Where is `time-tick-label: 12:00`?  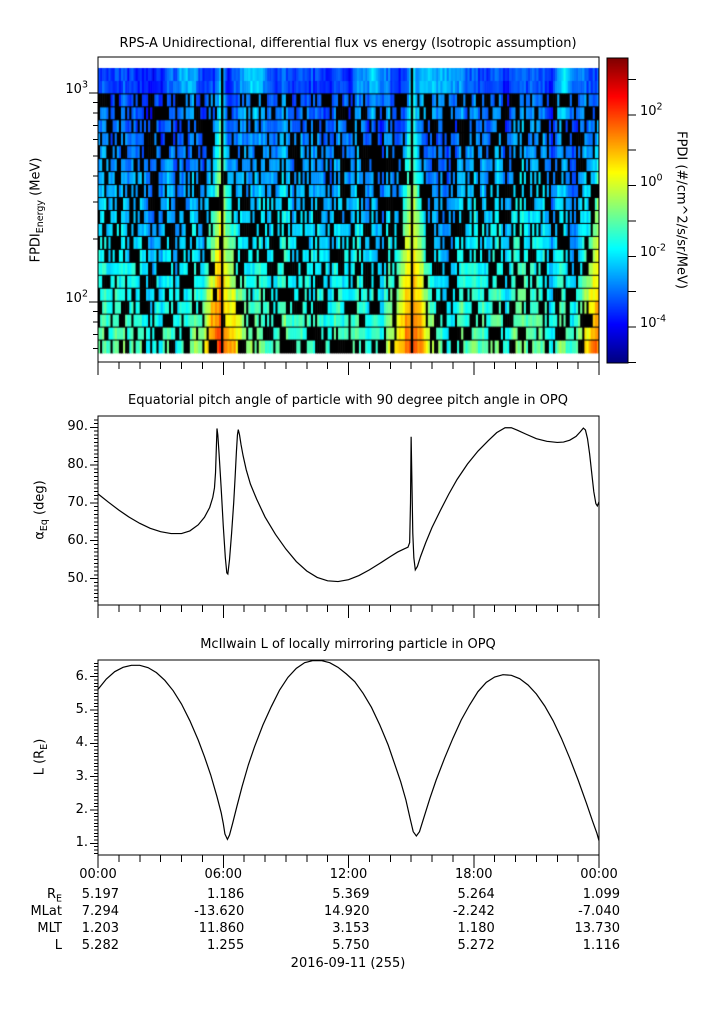 time-tick-label: 12:00 is located at coordinates (348, 874).